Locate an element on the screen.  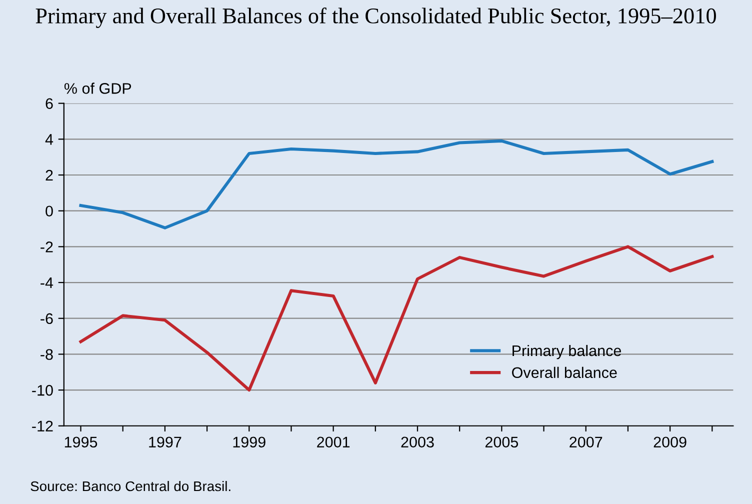
x-tick-label: 1995 is located at coordinates (81, 442).